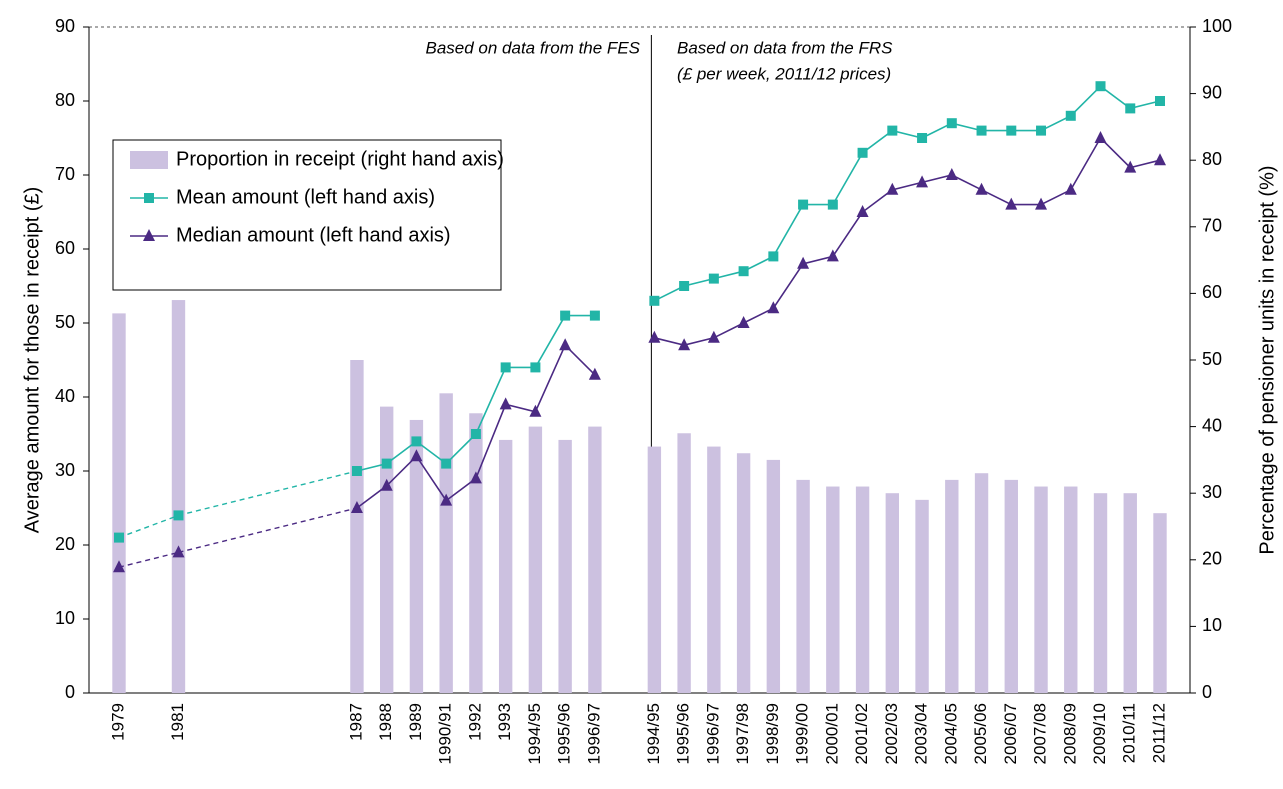  I want to click on y-tick-label: 40, so click(65, 396).